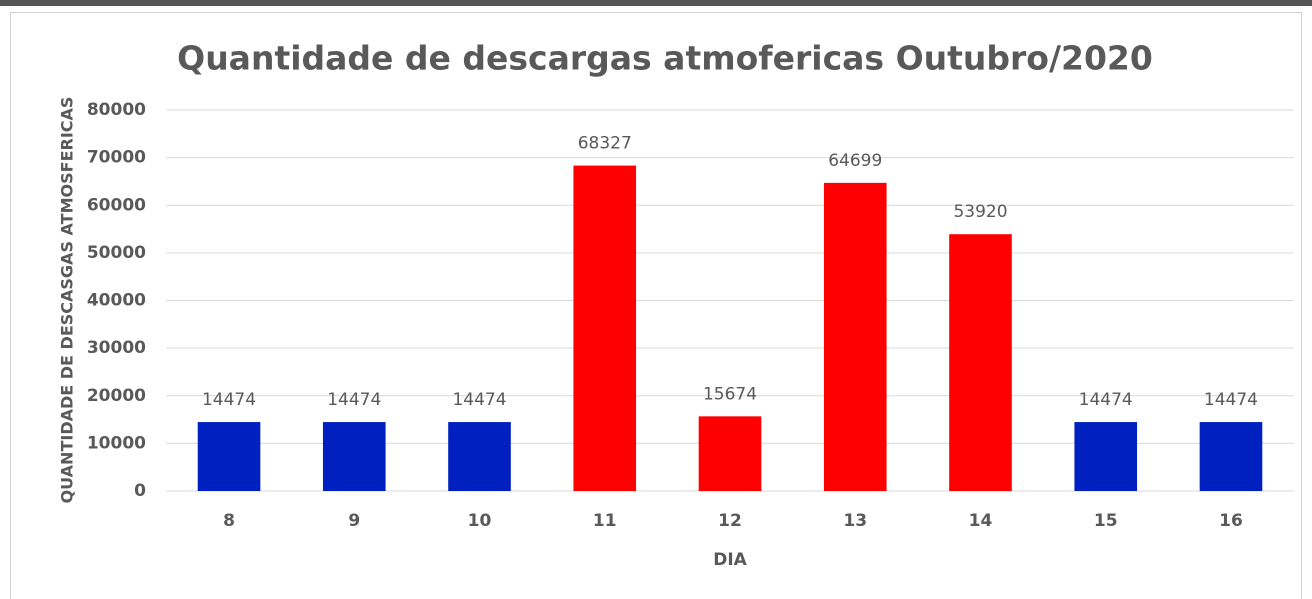  Describe the element at coordinates (67, 300) in the screenshot. I see `y-axis-label: QUANTIDADE DE DESCASGAS ATMOSFERICAS` at that location.